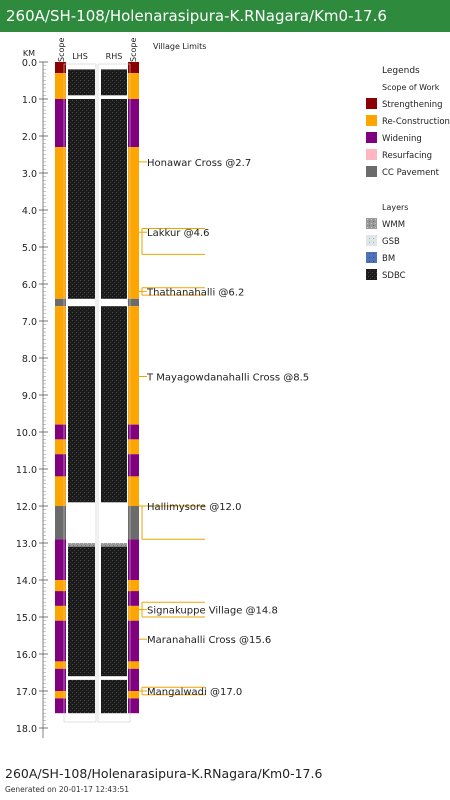 This screenshot has width=450, height=800. What do you see at coordinates (67, 789) in the screenshot?
I see `generated-timestamp: Generated on 20-01-17 12:43:51` at bounding box center [67, 789].